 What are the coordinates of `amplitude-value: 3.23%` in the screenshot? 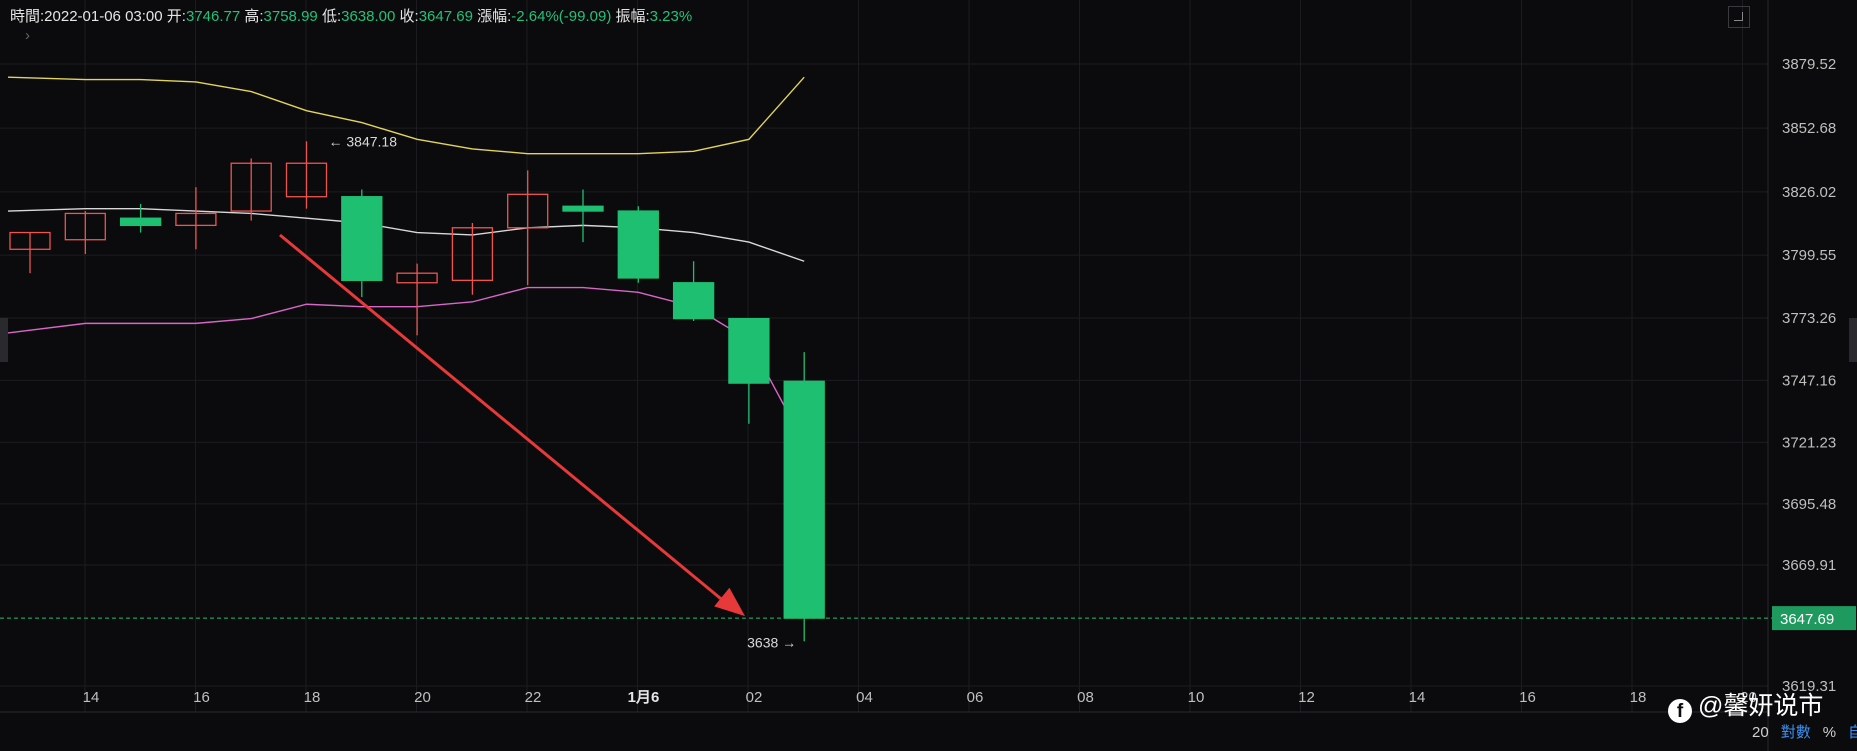 It's located at (671, 16).